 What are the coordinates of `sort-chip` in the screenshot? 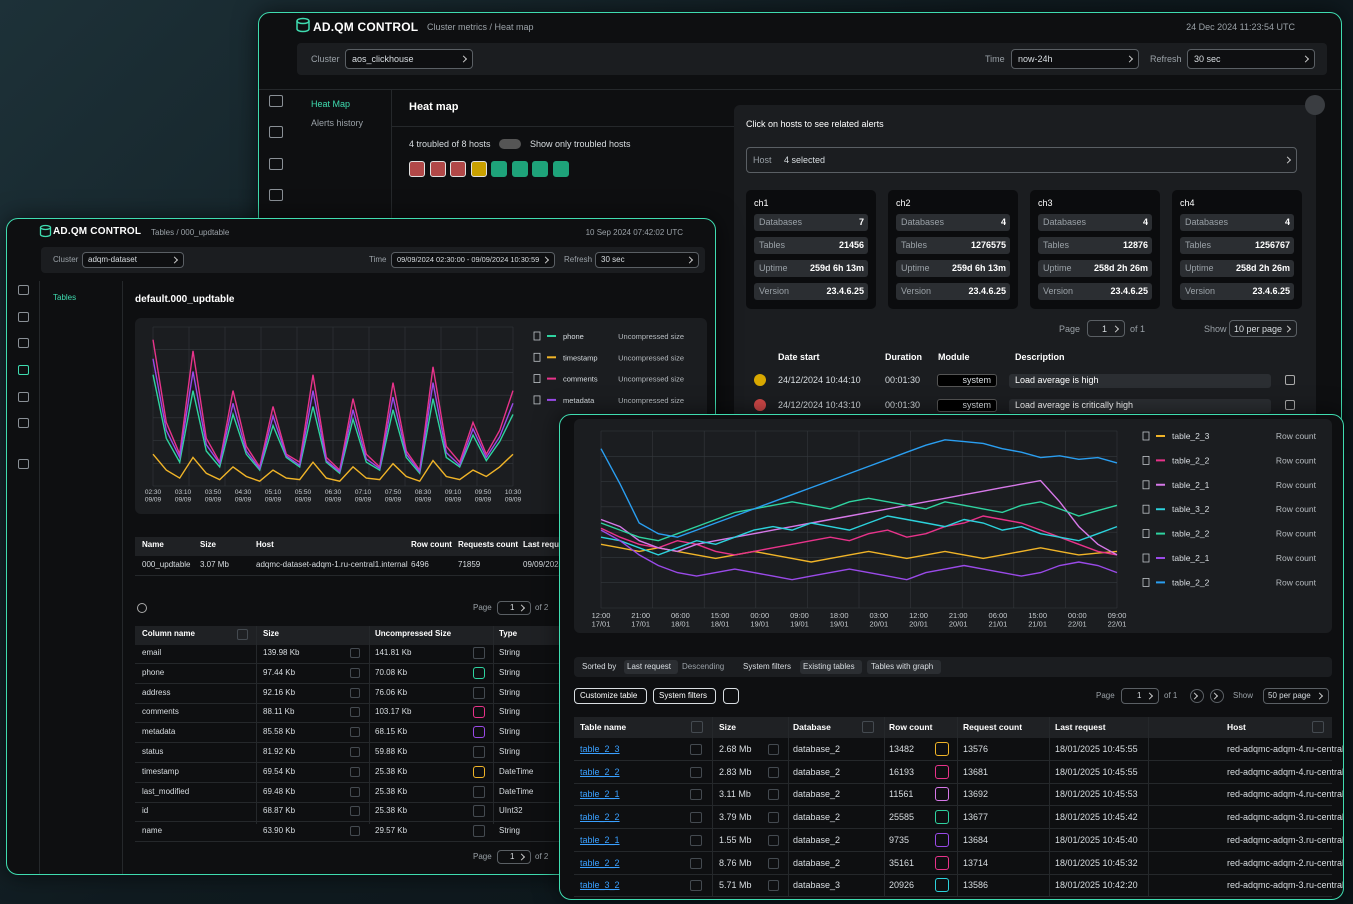 It's located at (651, 667).